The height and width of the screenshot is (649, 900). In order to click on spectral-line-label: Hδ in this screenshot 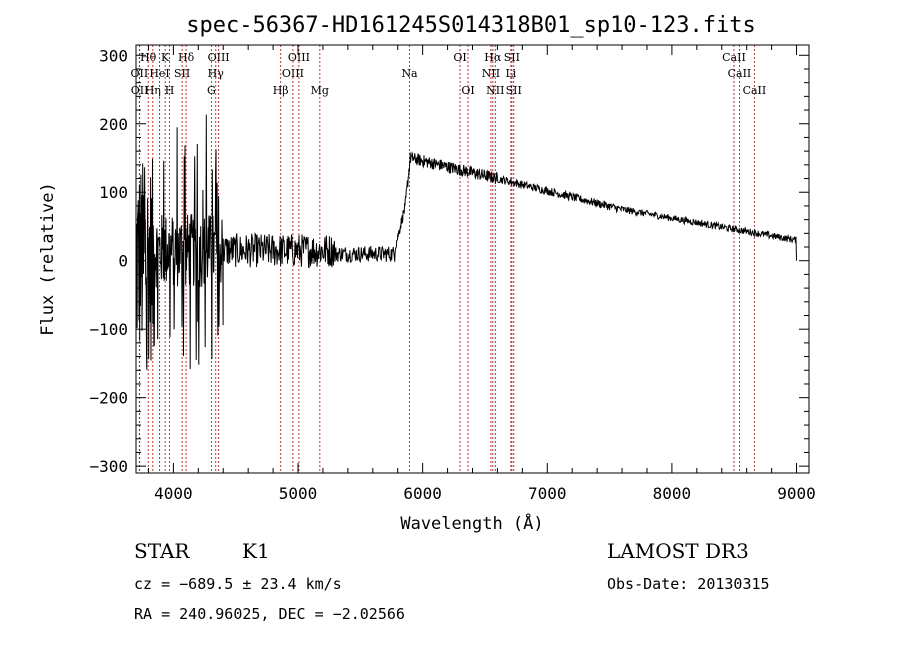, I will do `click(186, 57)`.